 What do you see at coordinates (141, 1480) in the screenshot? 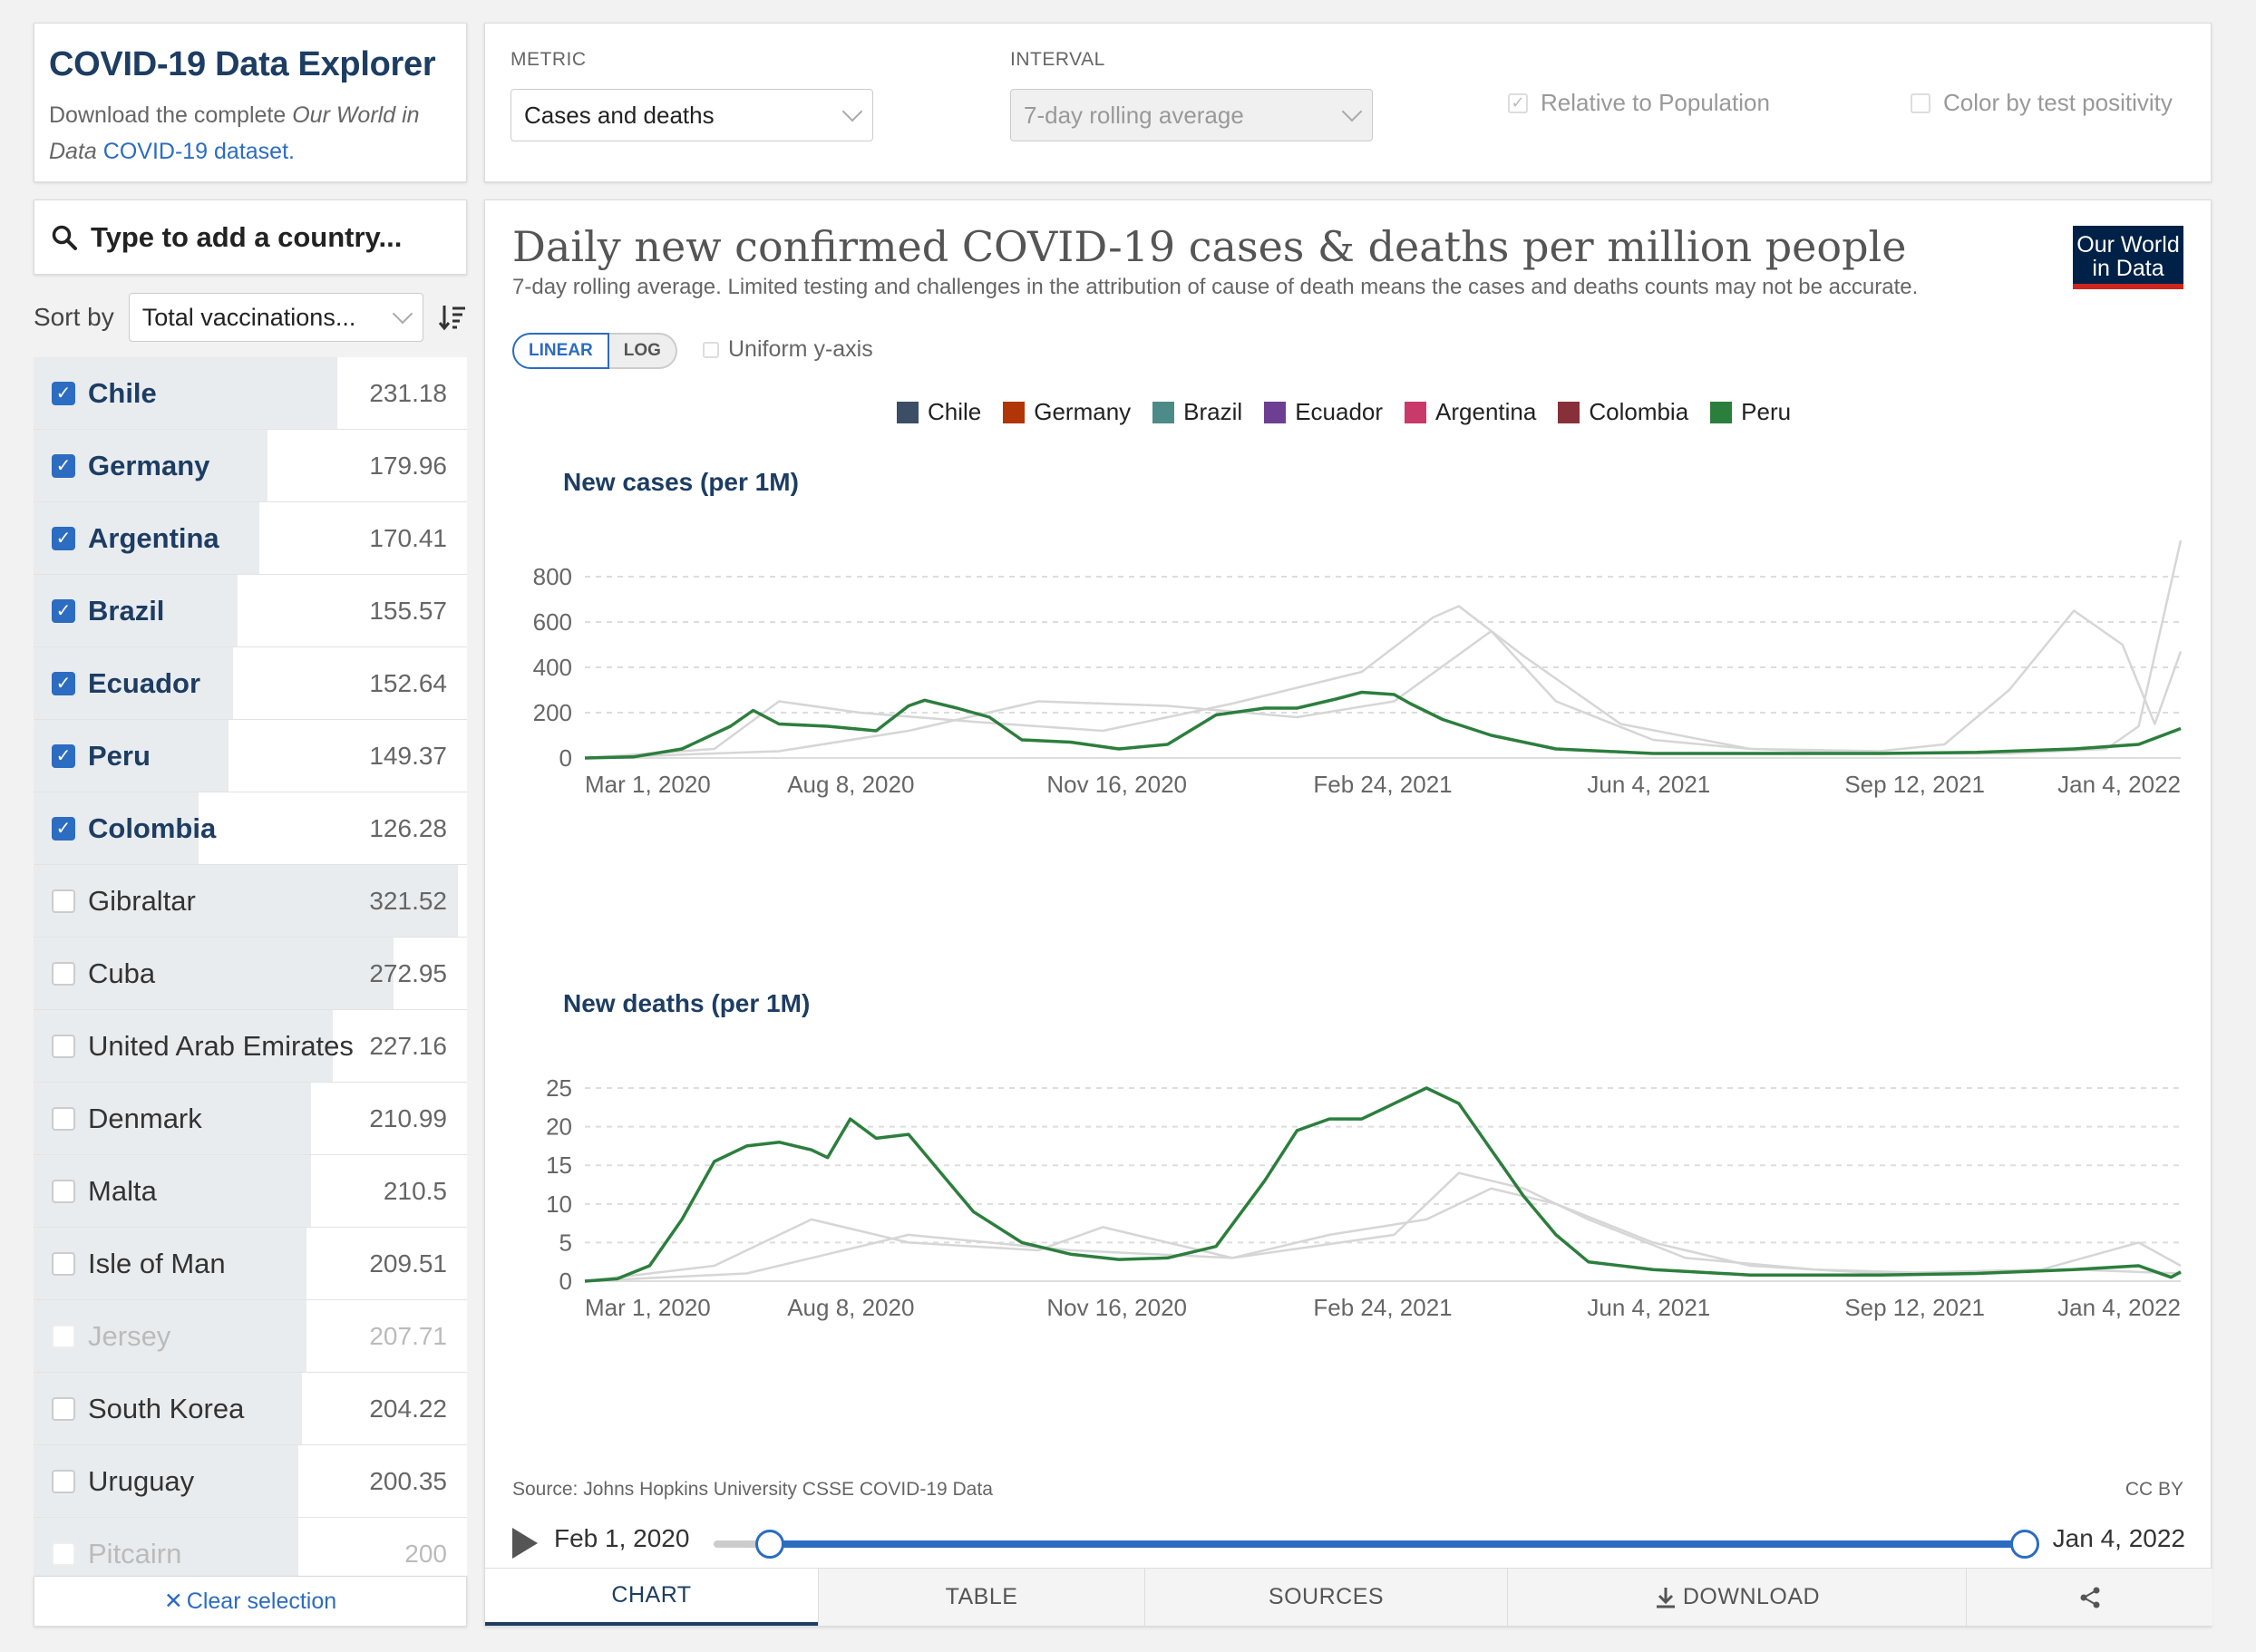
I see `country-name: Uruguay` at bounding box center [141, 1480].